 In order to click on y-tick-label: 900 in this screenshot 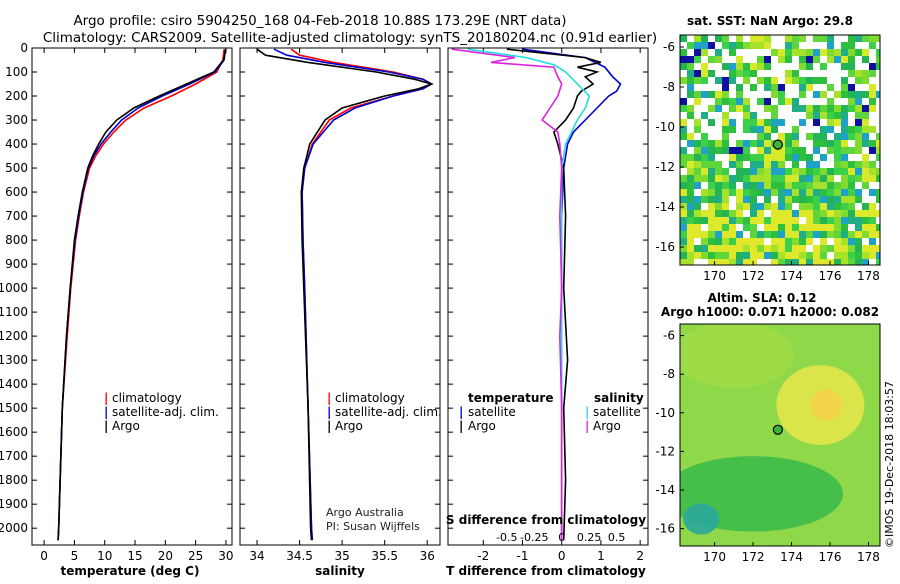, I will do `click(16, 264)`.